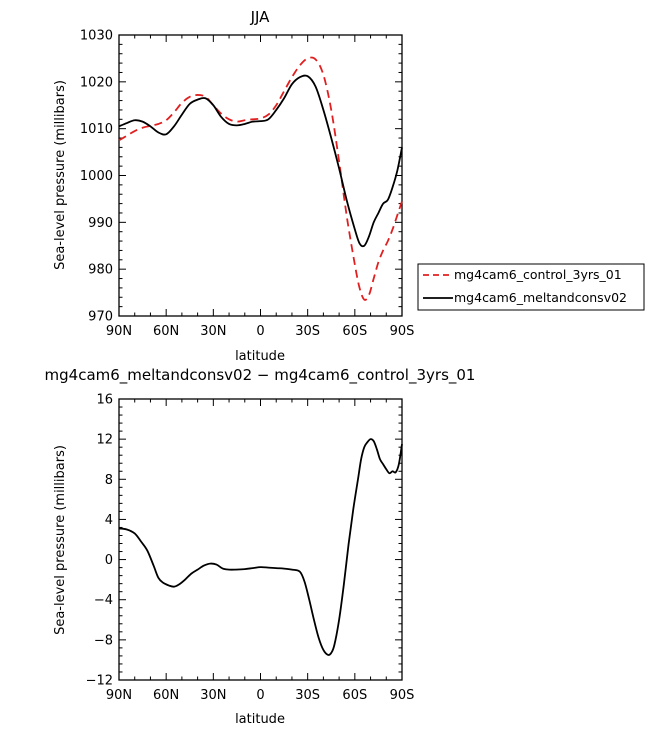 The width and height of the screenshot is (649, 730). What do you see at coordinates (354, 331) in the screenshot?
I see `top-x-tick-label: 60S` at bounding box center [354, 331].